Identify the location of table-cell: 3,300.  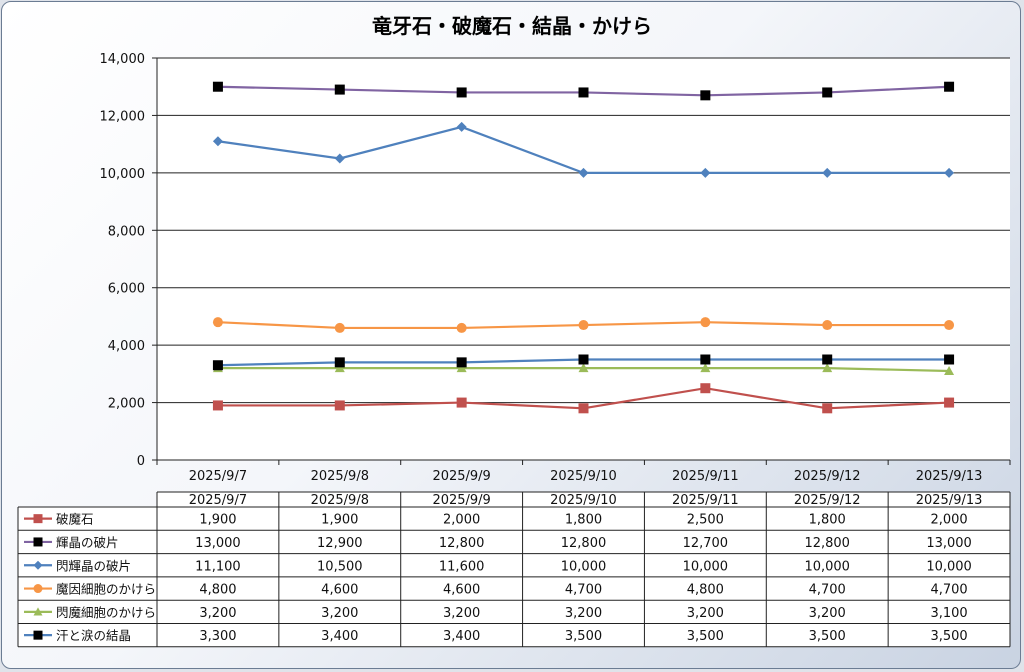
(217, 636).